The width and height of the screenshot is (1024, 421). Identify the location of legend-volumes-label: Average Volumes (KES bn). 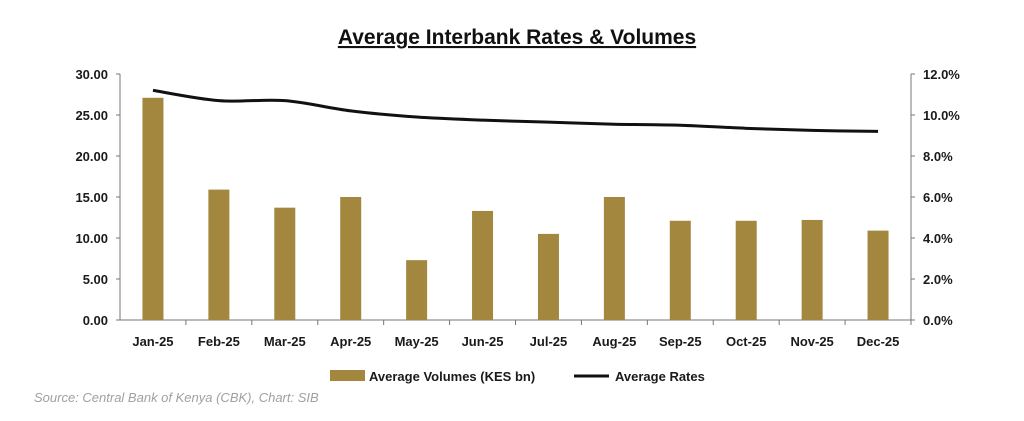
(452, 376).